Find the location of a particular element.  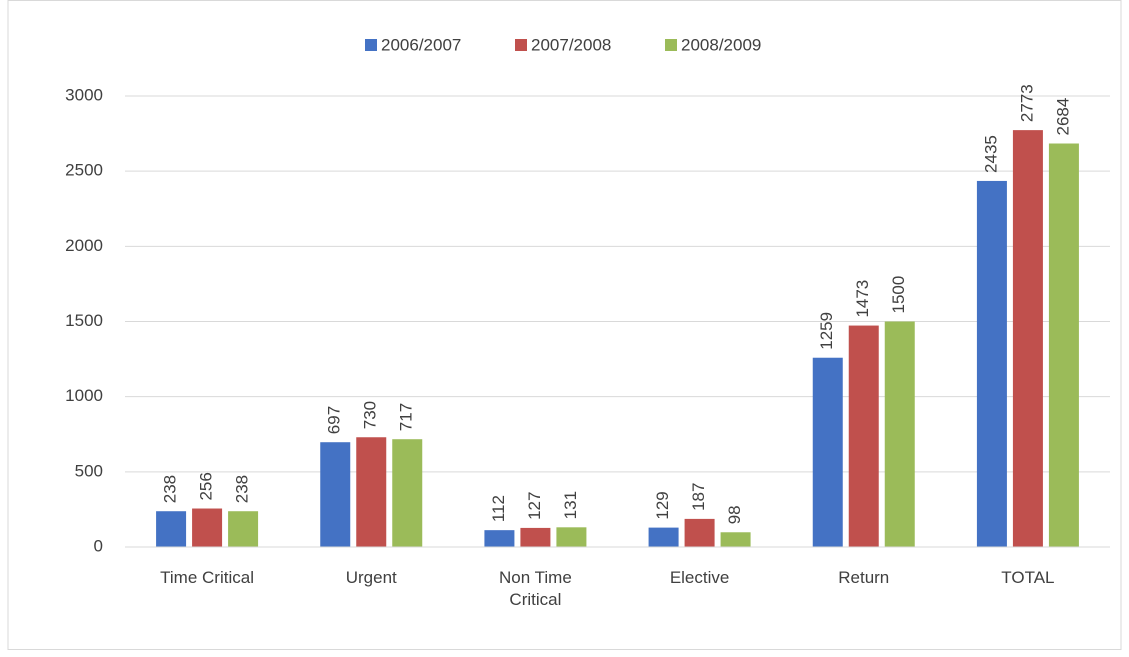

data-label: 127 is located at coordinates (534, 506).